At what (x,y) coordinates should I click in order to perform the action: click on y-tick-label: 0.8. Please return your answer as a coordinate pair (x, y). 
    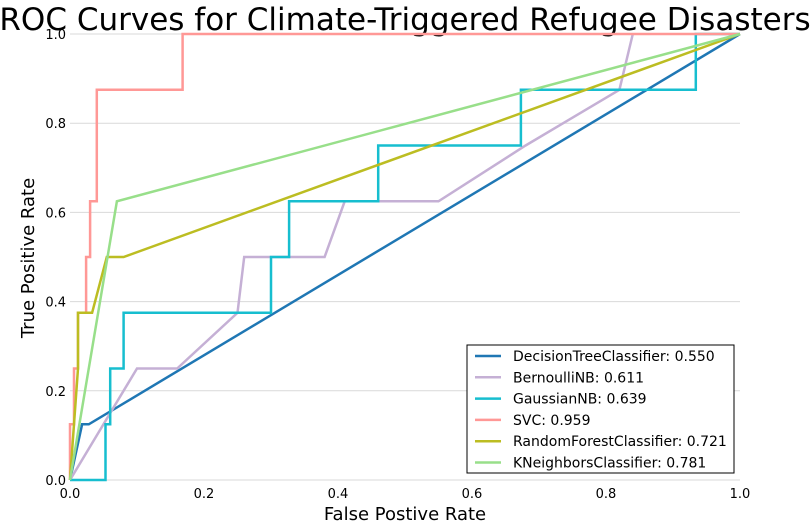
    Looking at the image, I should click on (55, 124).